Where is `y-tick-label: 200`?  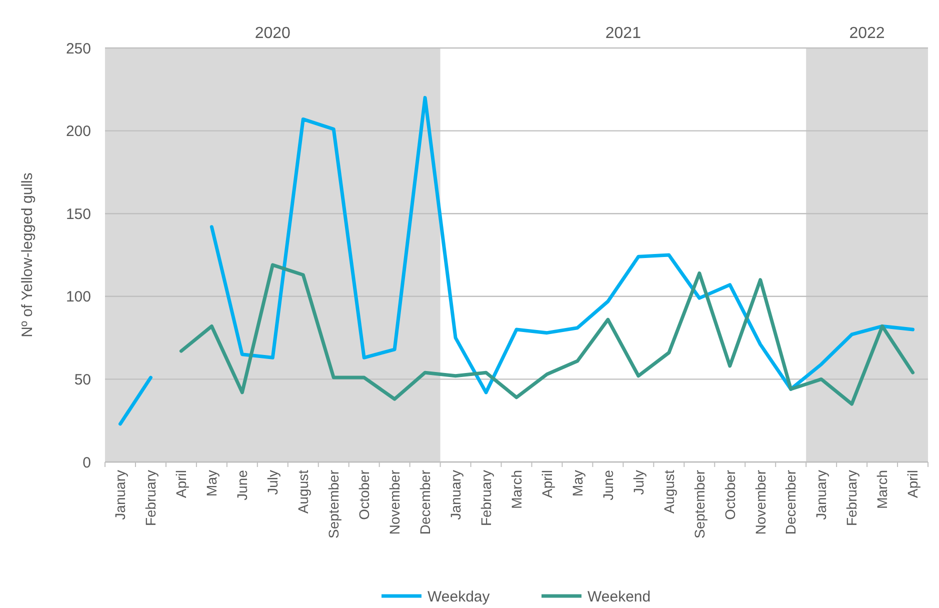 y-tick-label: 200 is located at coordinates (78, 131).